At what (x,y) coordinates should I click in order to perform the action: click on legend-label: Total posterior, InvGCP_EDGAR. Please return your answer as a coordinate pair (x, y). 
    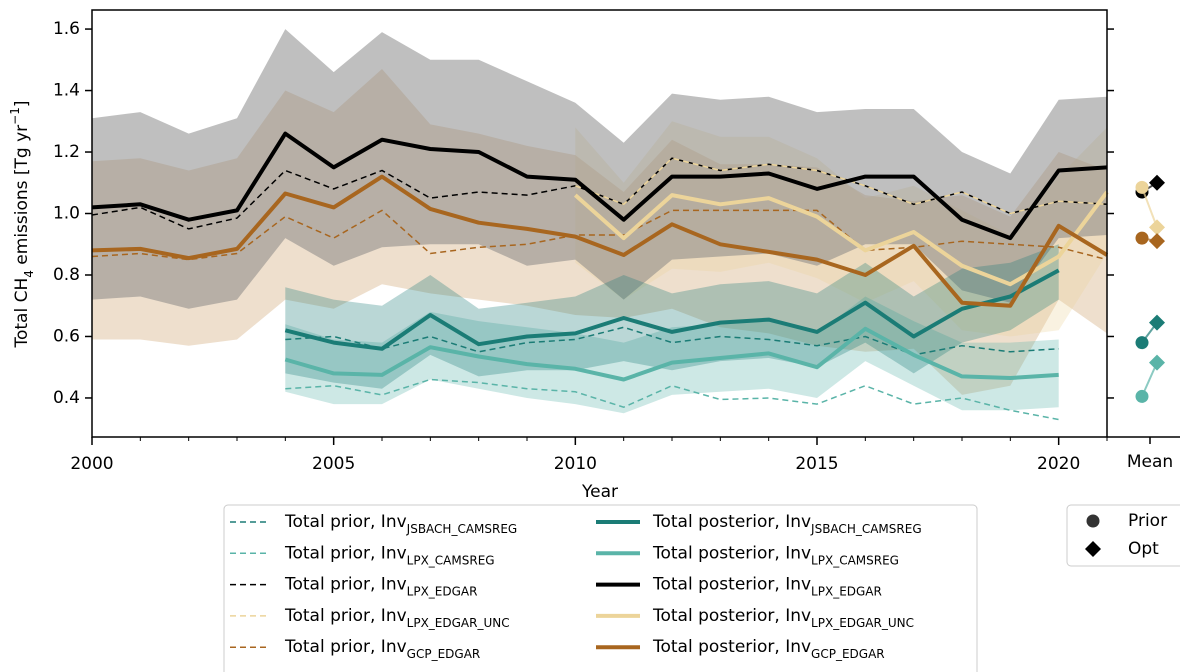
    Looking at the image, I should click on (768, 649).